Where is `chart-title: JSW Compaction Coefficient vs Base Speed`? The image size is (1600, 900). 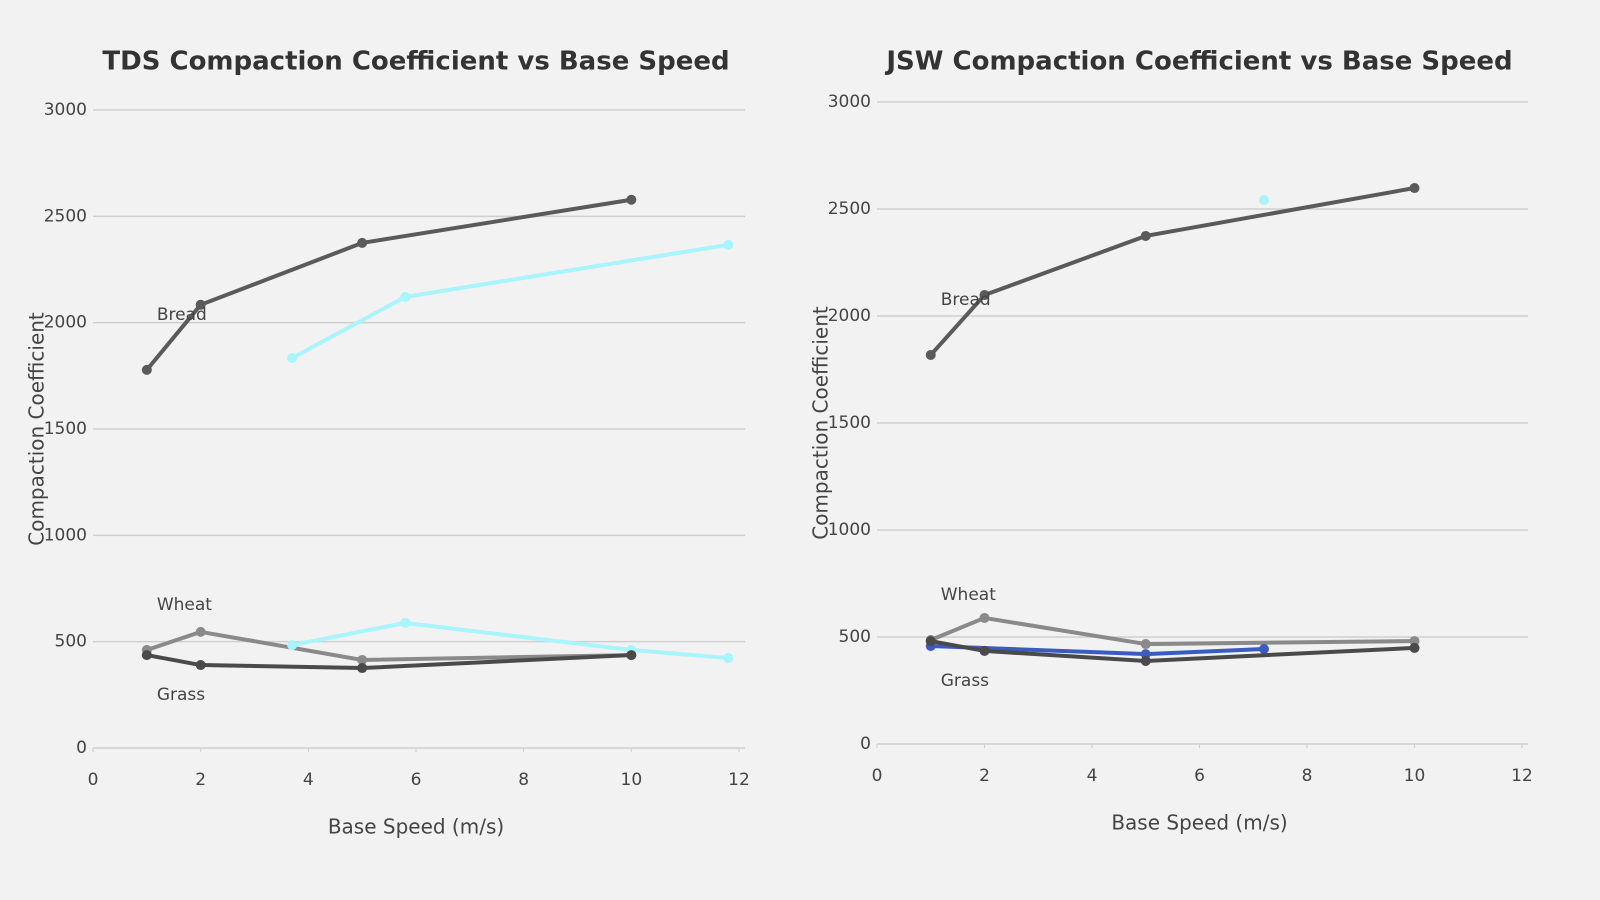 chart-title: JSW Compaction Coefficient vs Base Speed is located at coordinates (1198, 62).